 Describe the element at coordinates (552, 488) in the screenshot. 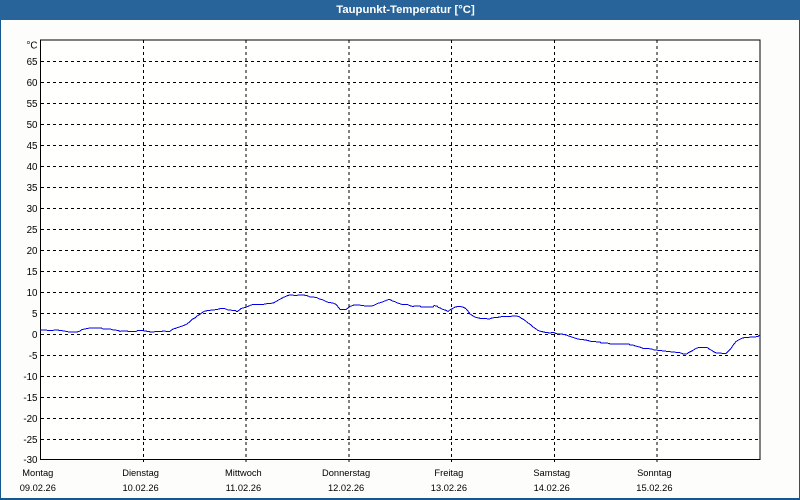

I see `svg-text: 14.02.26` at that location.